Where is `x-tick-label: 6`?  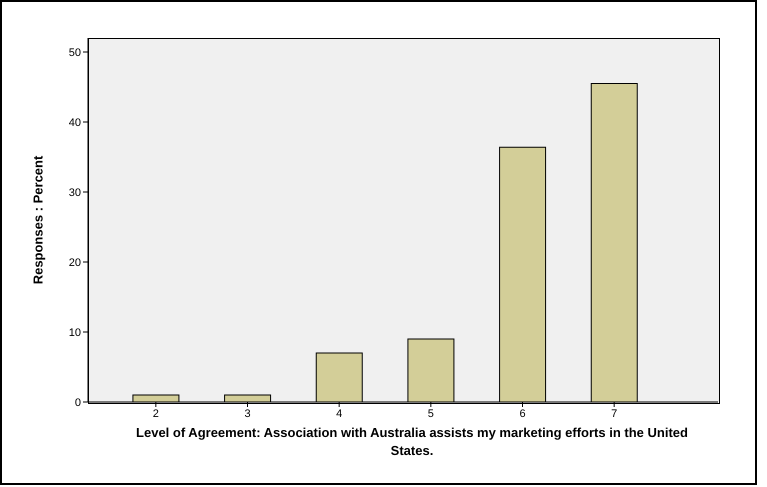 x-tick-label: 6 is located at coordinates (522, 414).